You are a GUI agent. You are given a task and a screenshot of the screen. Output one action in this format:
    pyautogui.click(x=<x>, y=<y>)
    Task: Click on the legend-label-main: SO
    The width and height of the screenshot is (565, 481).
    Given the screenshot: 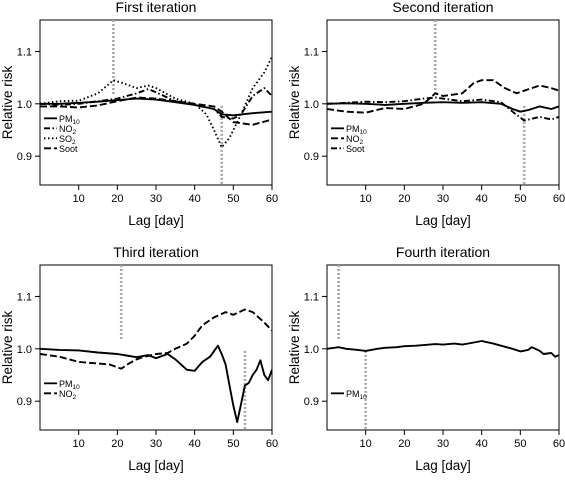 What is the action you would take?
    pyautogui.click(x=65, y=139)
    